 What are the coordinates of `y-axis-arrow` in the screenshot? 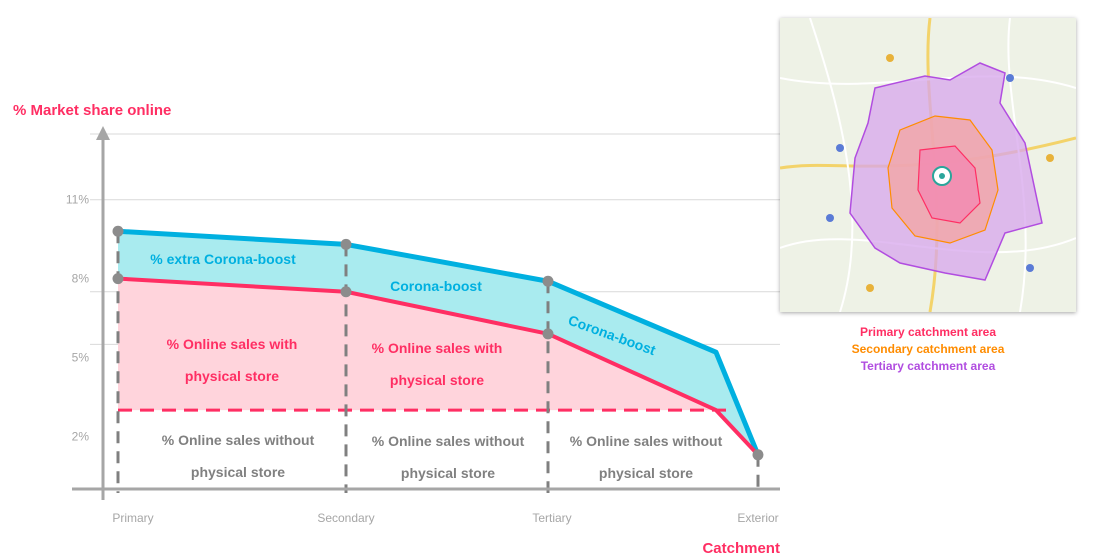 It's located at (103, 133).